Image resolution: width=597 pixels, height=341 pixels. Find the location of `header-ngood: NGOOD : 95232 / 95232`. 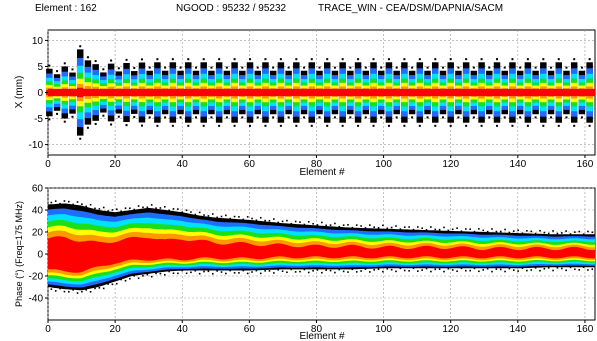

header-ngood: NGOOD : 95232 / 95232 is located at coordinates (231, 8).